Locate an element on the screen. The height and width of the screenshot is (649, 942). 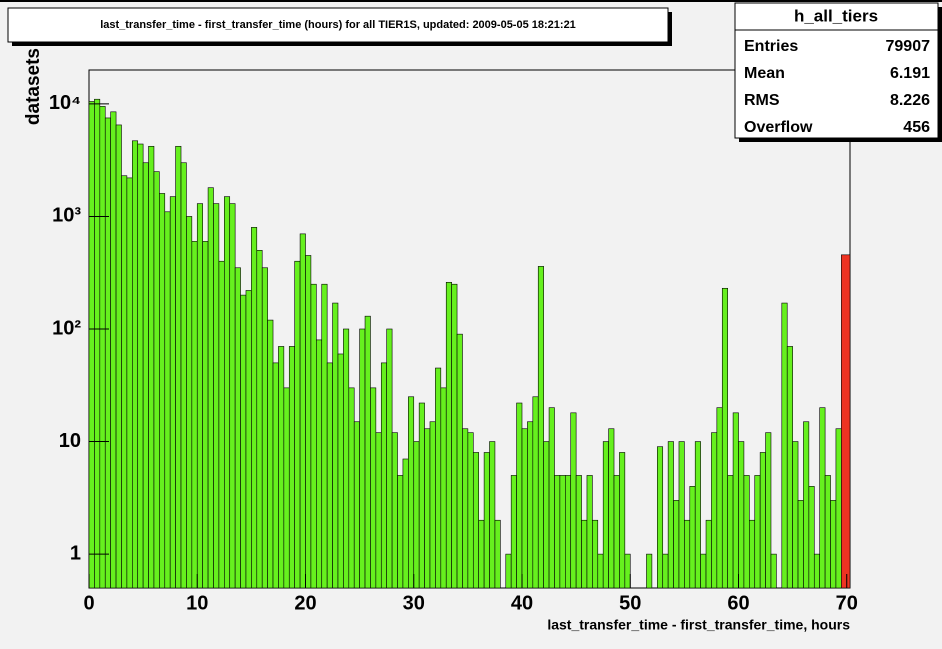
y-tick-label: 10² is located at coordinates (66, 328).